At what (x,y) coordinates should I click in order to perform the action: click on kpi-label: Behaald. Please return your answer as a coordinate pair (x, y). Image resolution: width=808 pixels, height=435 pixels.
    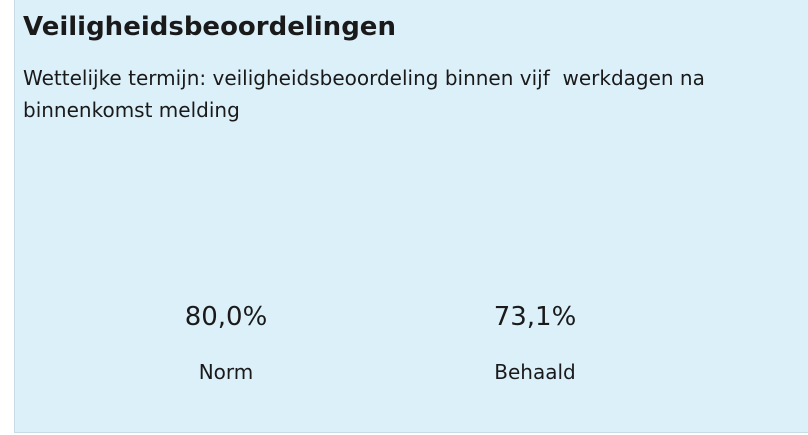
    Looking at the image, I should click on (535, 372).